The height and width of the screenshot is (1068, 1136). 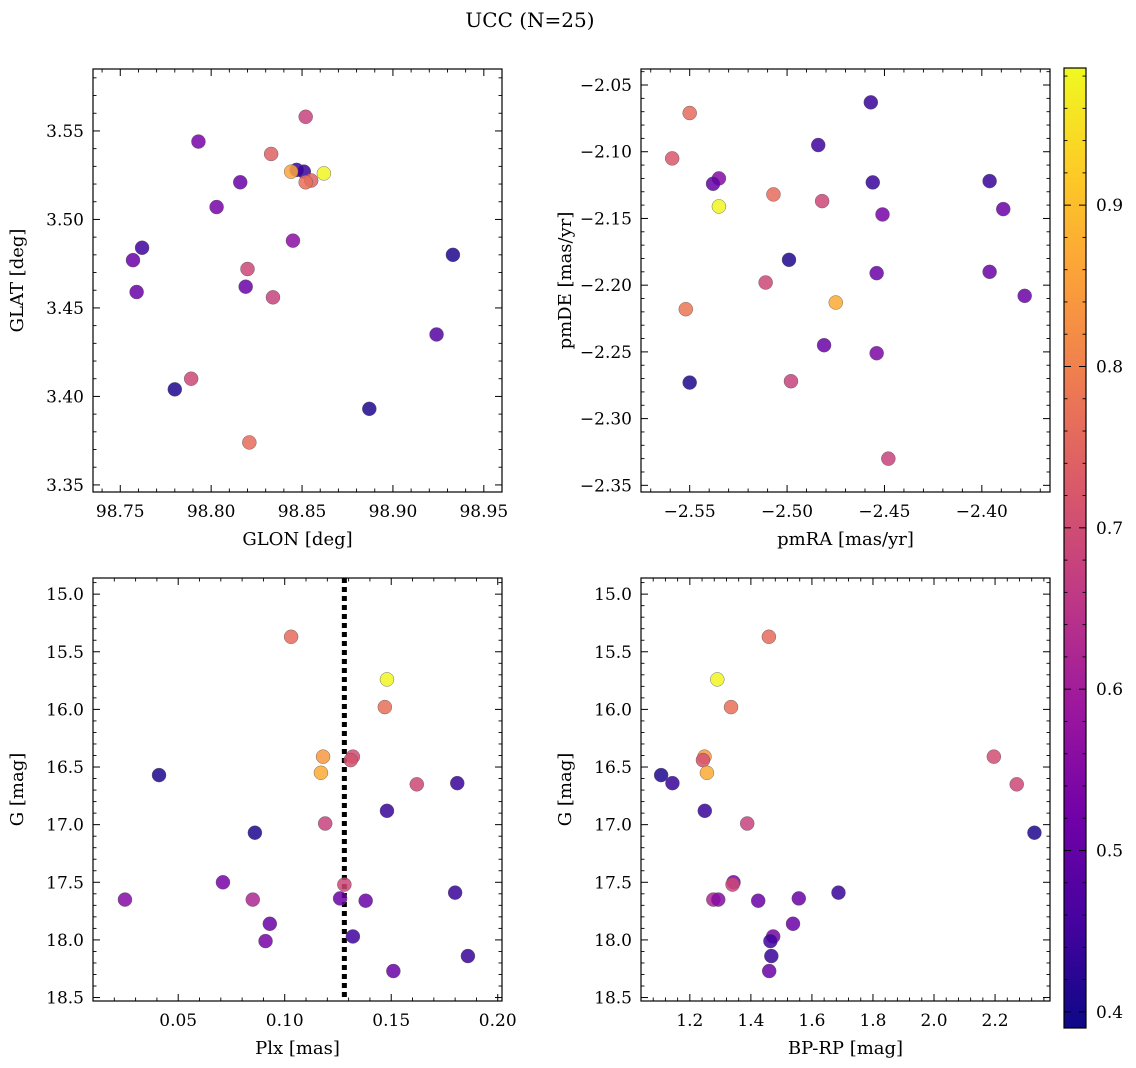 I want to click on x-axis-label: Plx [mas], so click(x=297, y=1048).